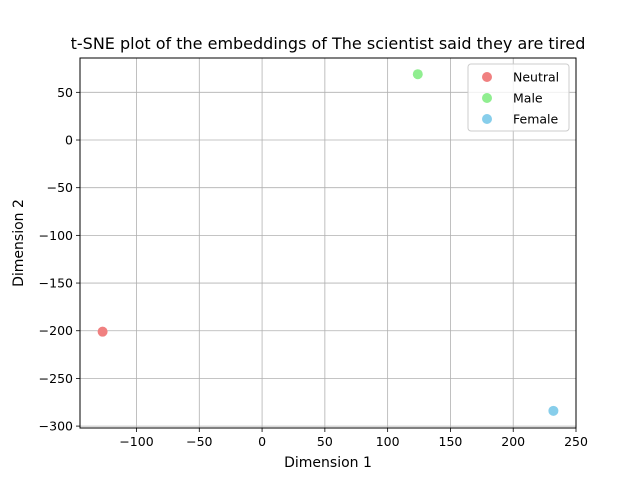 Image resolution: width=640 pixels, height=480 pixels. I want to click on x-tick-label: 0, so click(262, 441).